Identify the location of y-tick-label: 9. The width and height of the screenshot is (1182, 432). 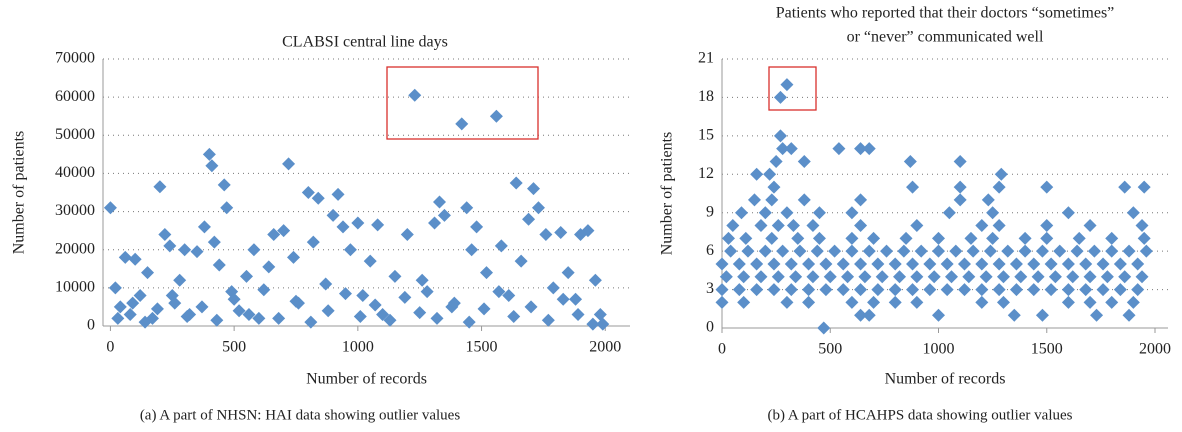
(710, 211).